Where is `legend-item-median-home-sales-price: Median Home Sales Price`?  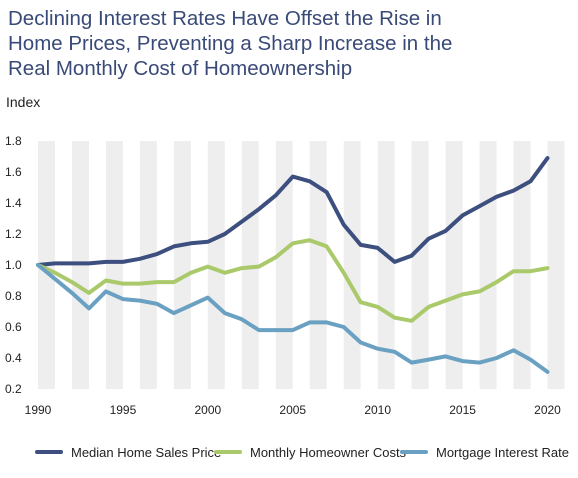
legend-item-median-home-sales-price: Median Home Sales Price is located at coordinates (128, 452).